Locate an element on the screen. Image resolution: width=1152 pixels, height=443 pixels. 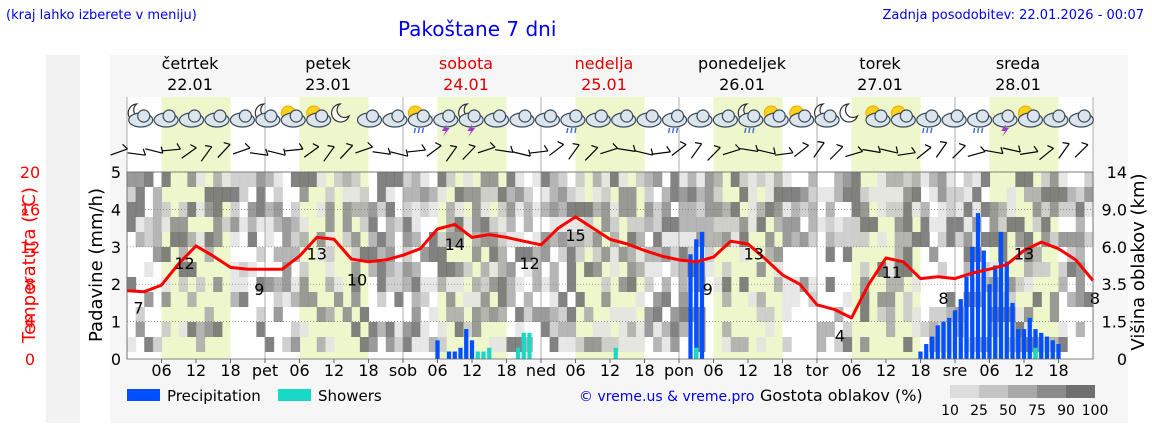
sun-rain-icon is located at coordinates (420, 119).